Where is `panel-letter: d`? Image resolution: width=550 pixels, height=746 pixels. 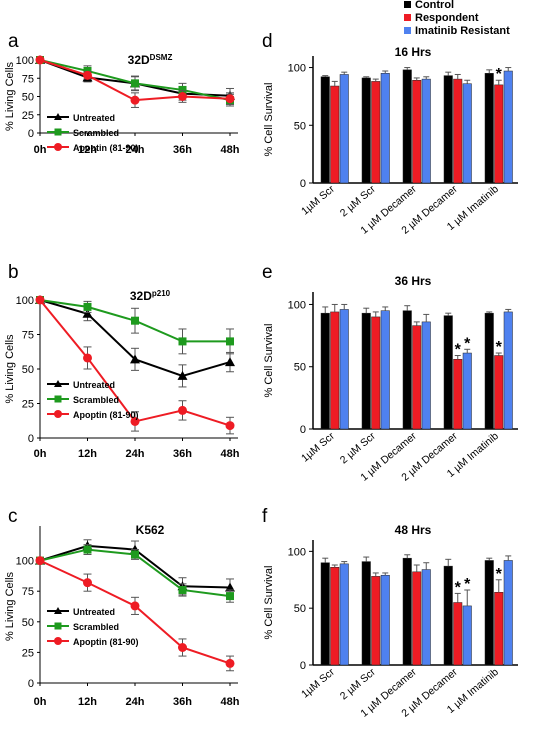 panel-letter: d is located at coordinates (267, 41).